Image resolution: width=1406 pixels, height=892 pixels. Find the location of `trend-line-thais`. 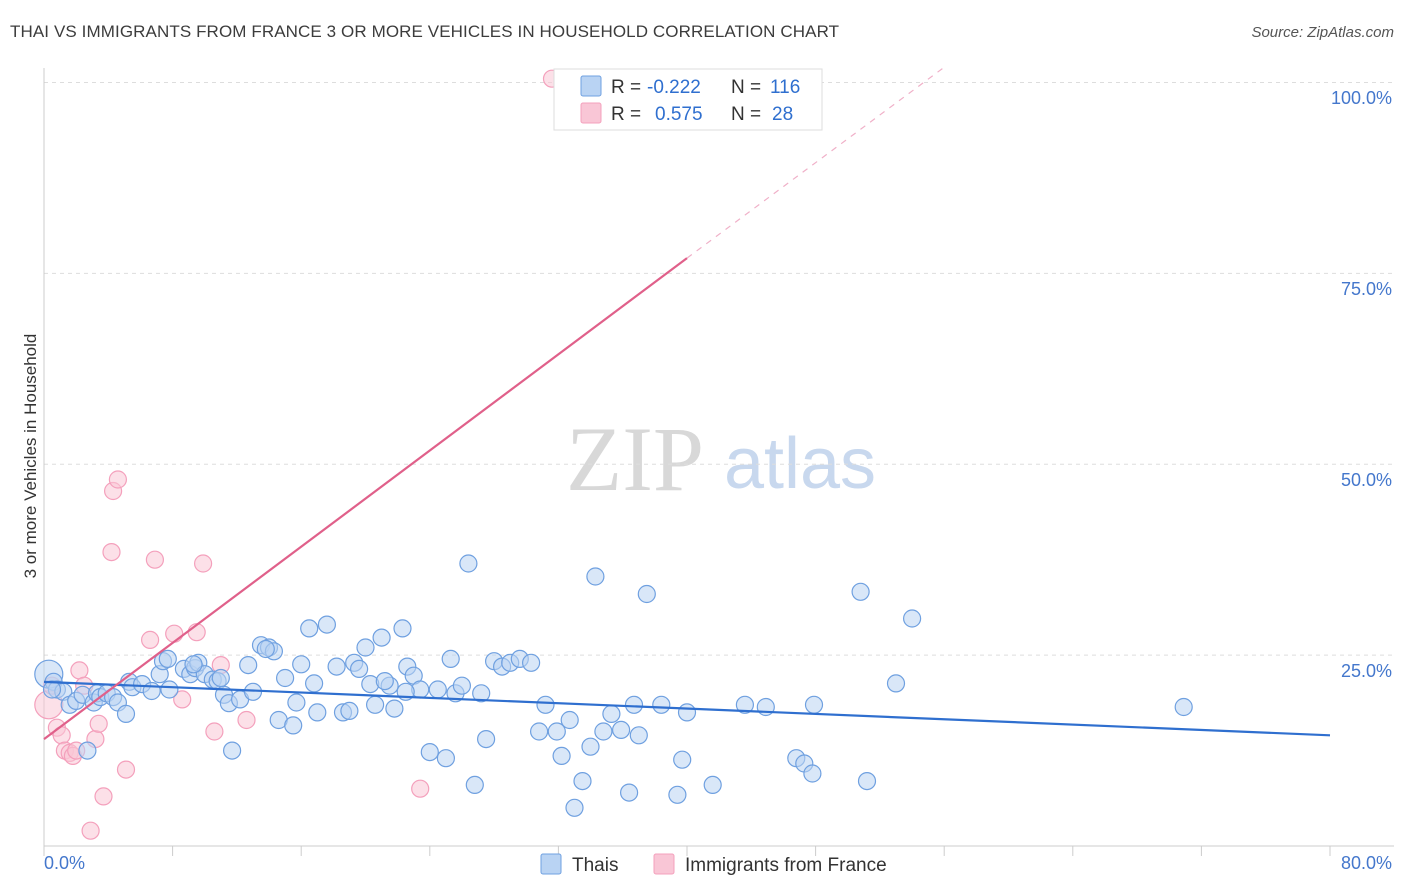

trend-line-thais is located at coordinates (687, 708).